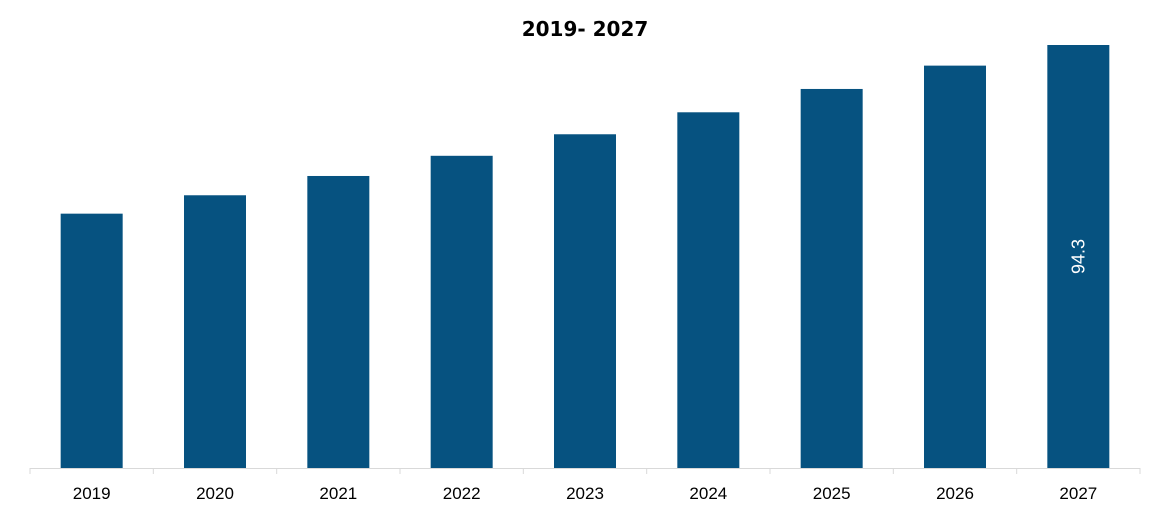  I want to click on x-tick-label-2027: 2027, so click(1078, 493).